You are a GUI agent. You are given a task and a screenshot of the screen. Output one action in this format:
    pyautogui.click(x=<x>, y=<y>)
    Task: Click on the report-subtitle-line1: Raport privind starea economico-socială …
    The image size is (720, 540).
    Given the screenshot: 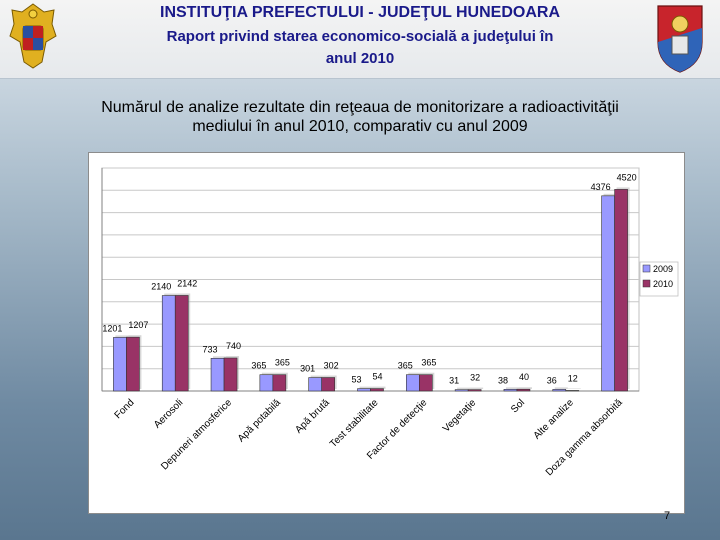 What is the action you would take?
    pyautogui.click(x=360, y=36)
    